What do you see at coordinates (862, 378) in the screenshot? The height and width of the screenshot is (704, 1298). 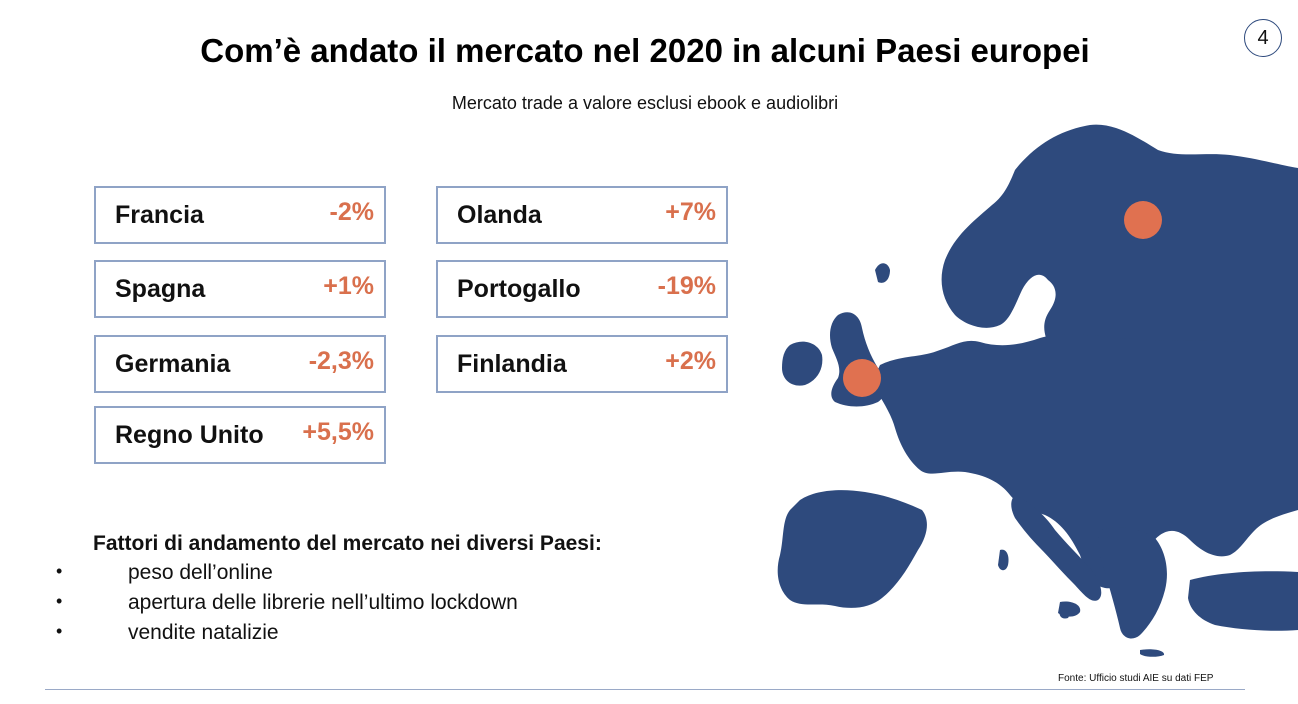 I see `uk-marker` at bounding box center [862, 378].